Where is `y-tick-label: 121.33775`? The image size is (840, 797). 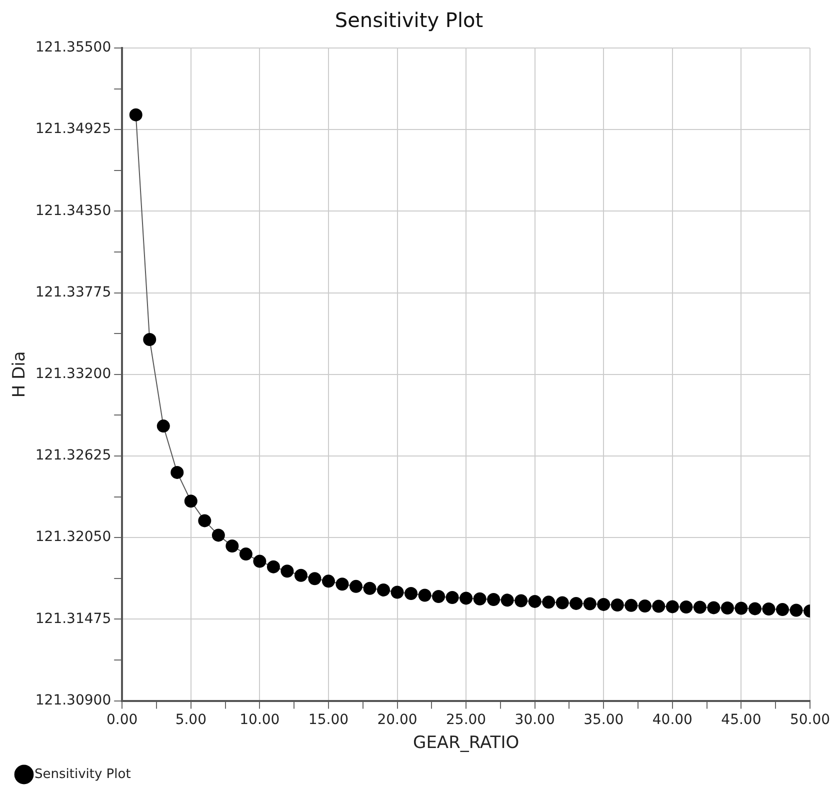 y-tick-label: 121.33775 is located at coordinates (73, 292).